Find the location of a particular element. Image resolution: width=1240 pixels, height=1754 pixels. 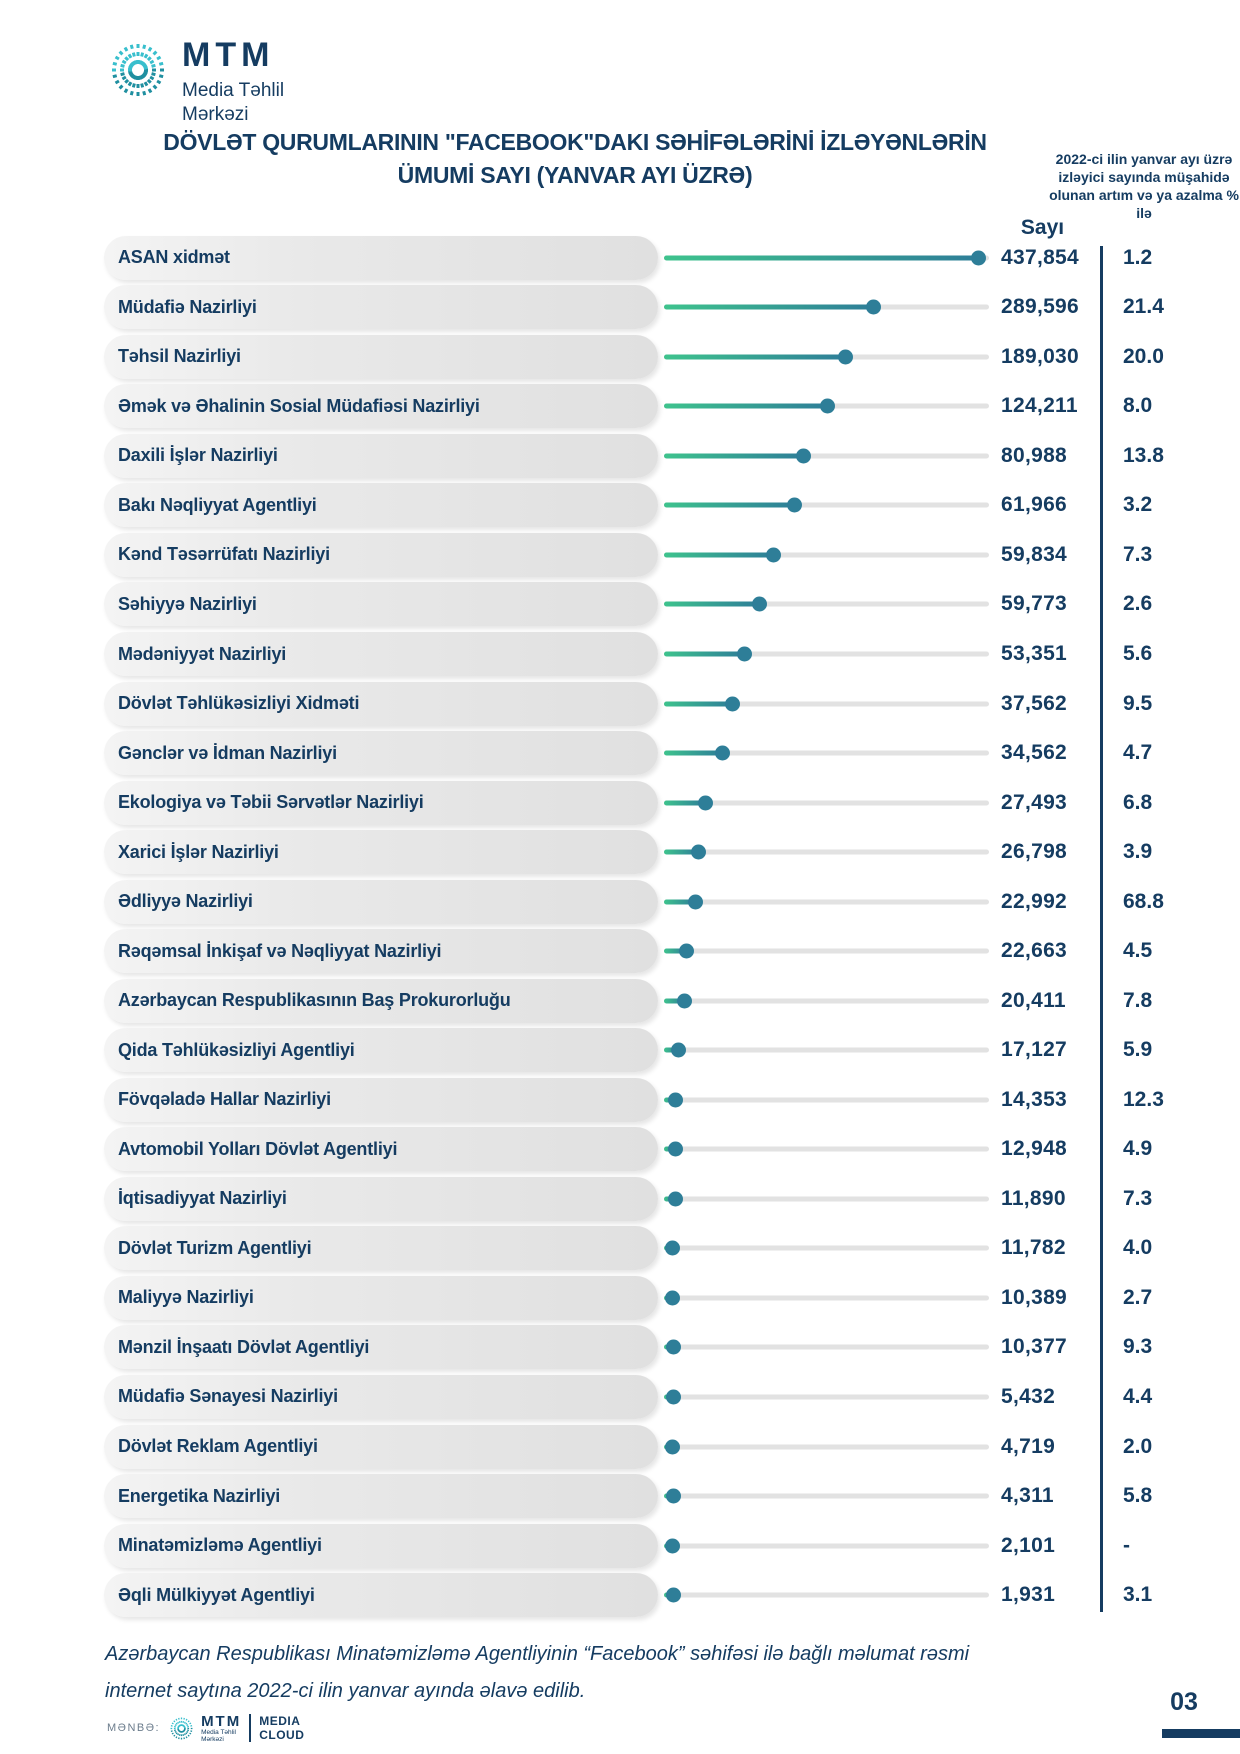

category-pill: Maliyyə Nazirliyi is located at coordinates (381, 1297).